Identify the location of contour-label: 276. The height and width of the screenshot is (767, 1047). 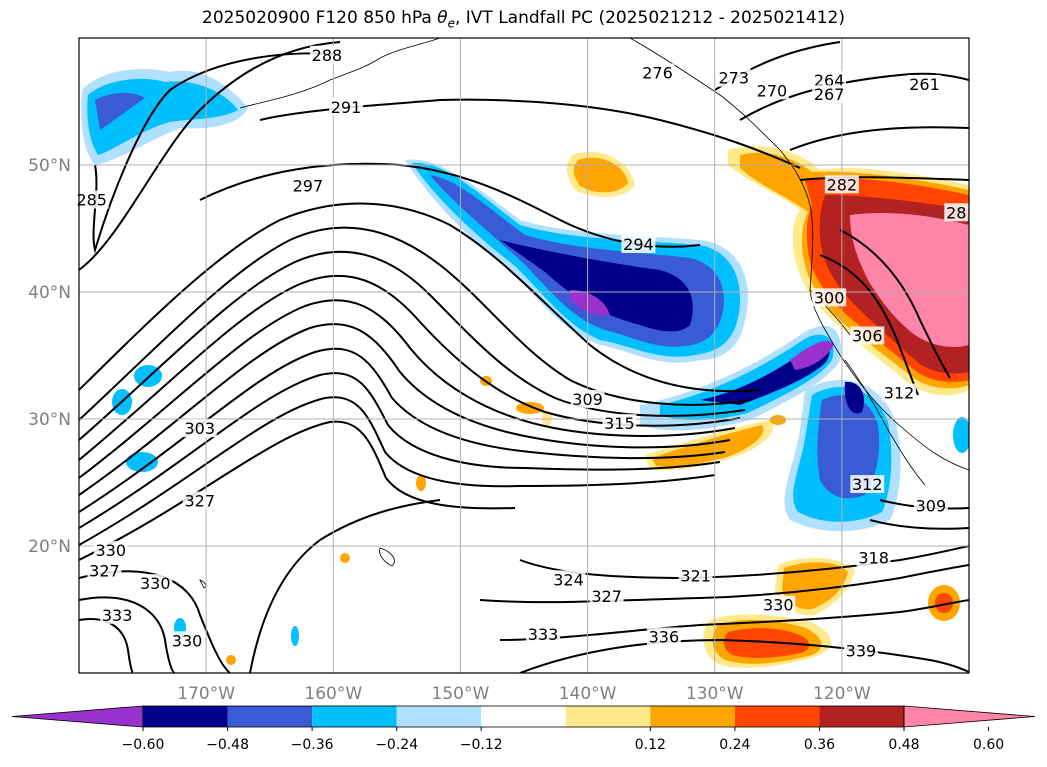
(657, 73).